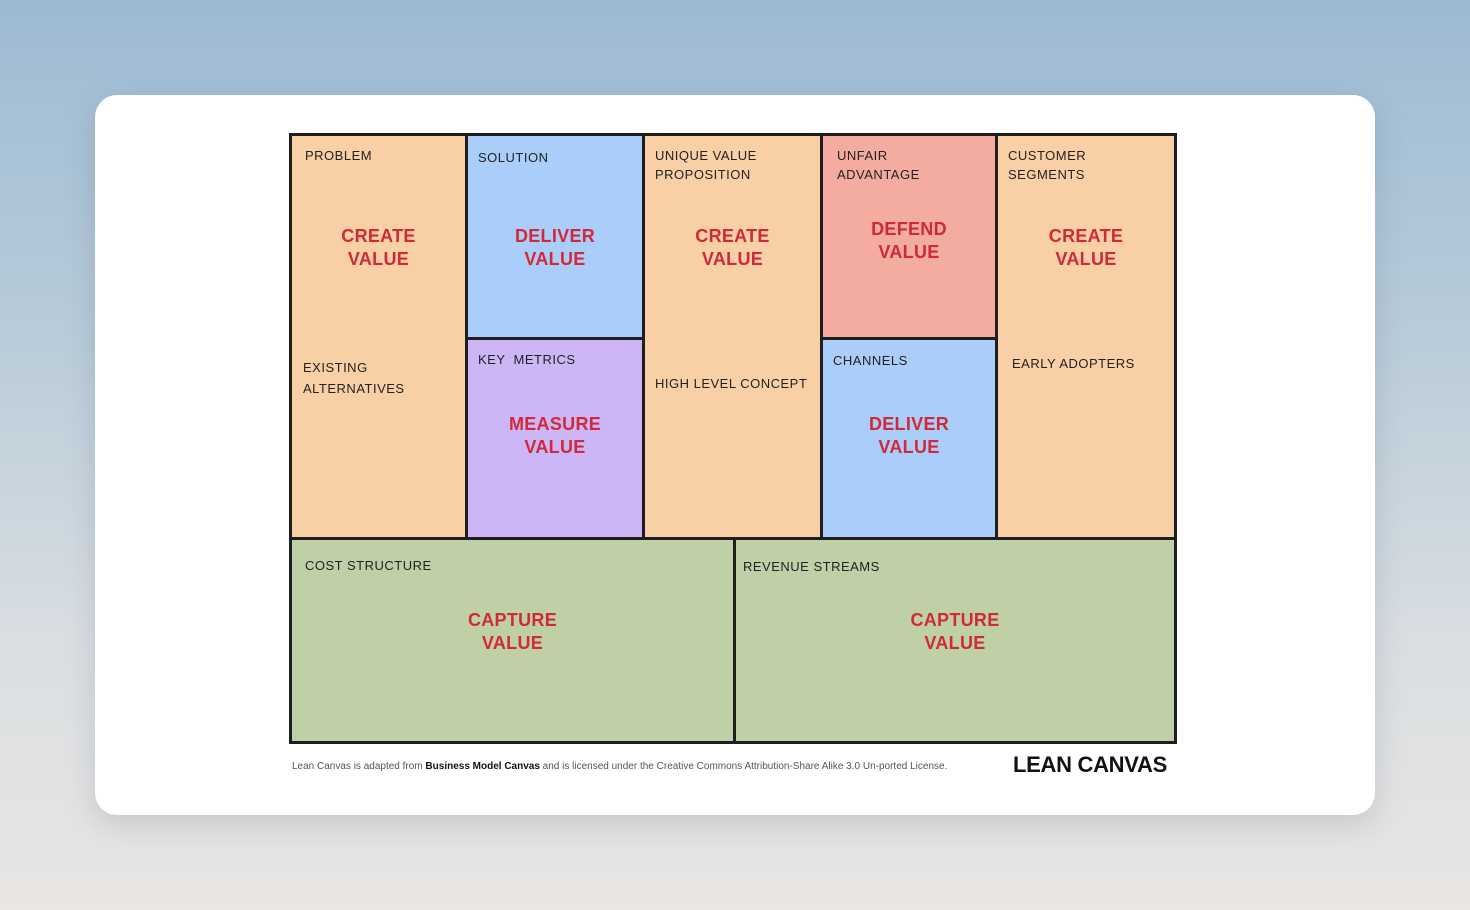 The width and height of the screenshot is (1470, 910). I want to click on problem-value: CREATE VALUE, so click(378, 247).